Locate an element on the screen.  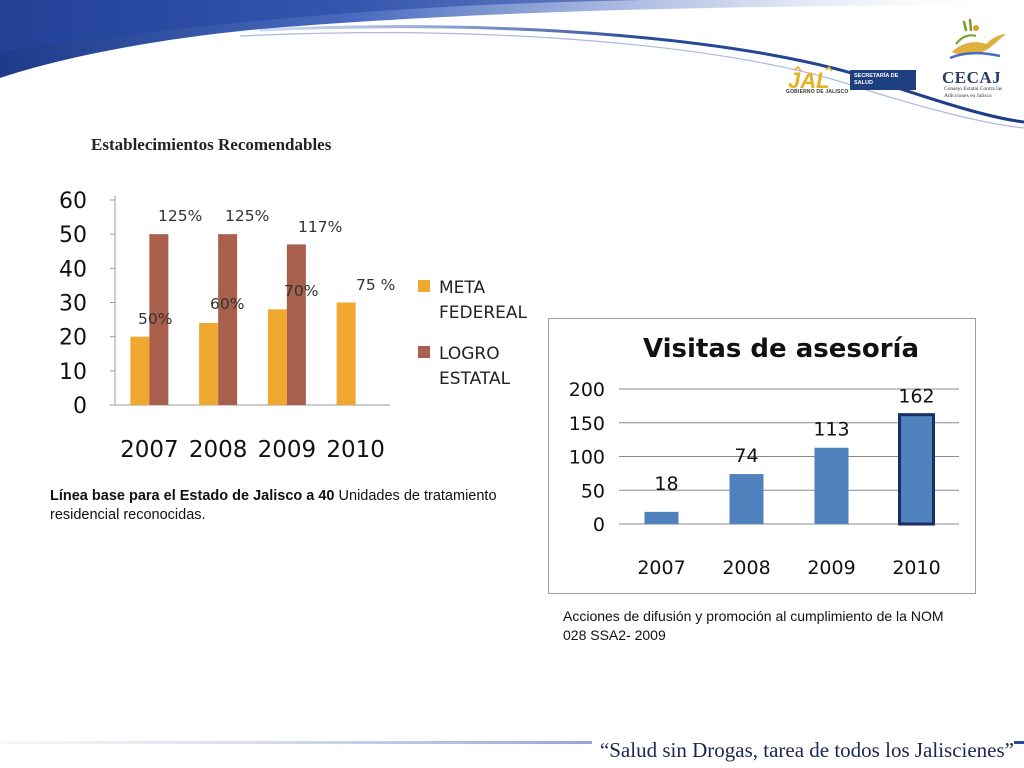
jal-logo-box: SECRETARÍA DE SALUD is located at coordinates (883, 80).